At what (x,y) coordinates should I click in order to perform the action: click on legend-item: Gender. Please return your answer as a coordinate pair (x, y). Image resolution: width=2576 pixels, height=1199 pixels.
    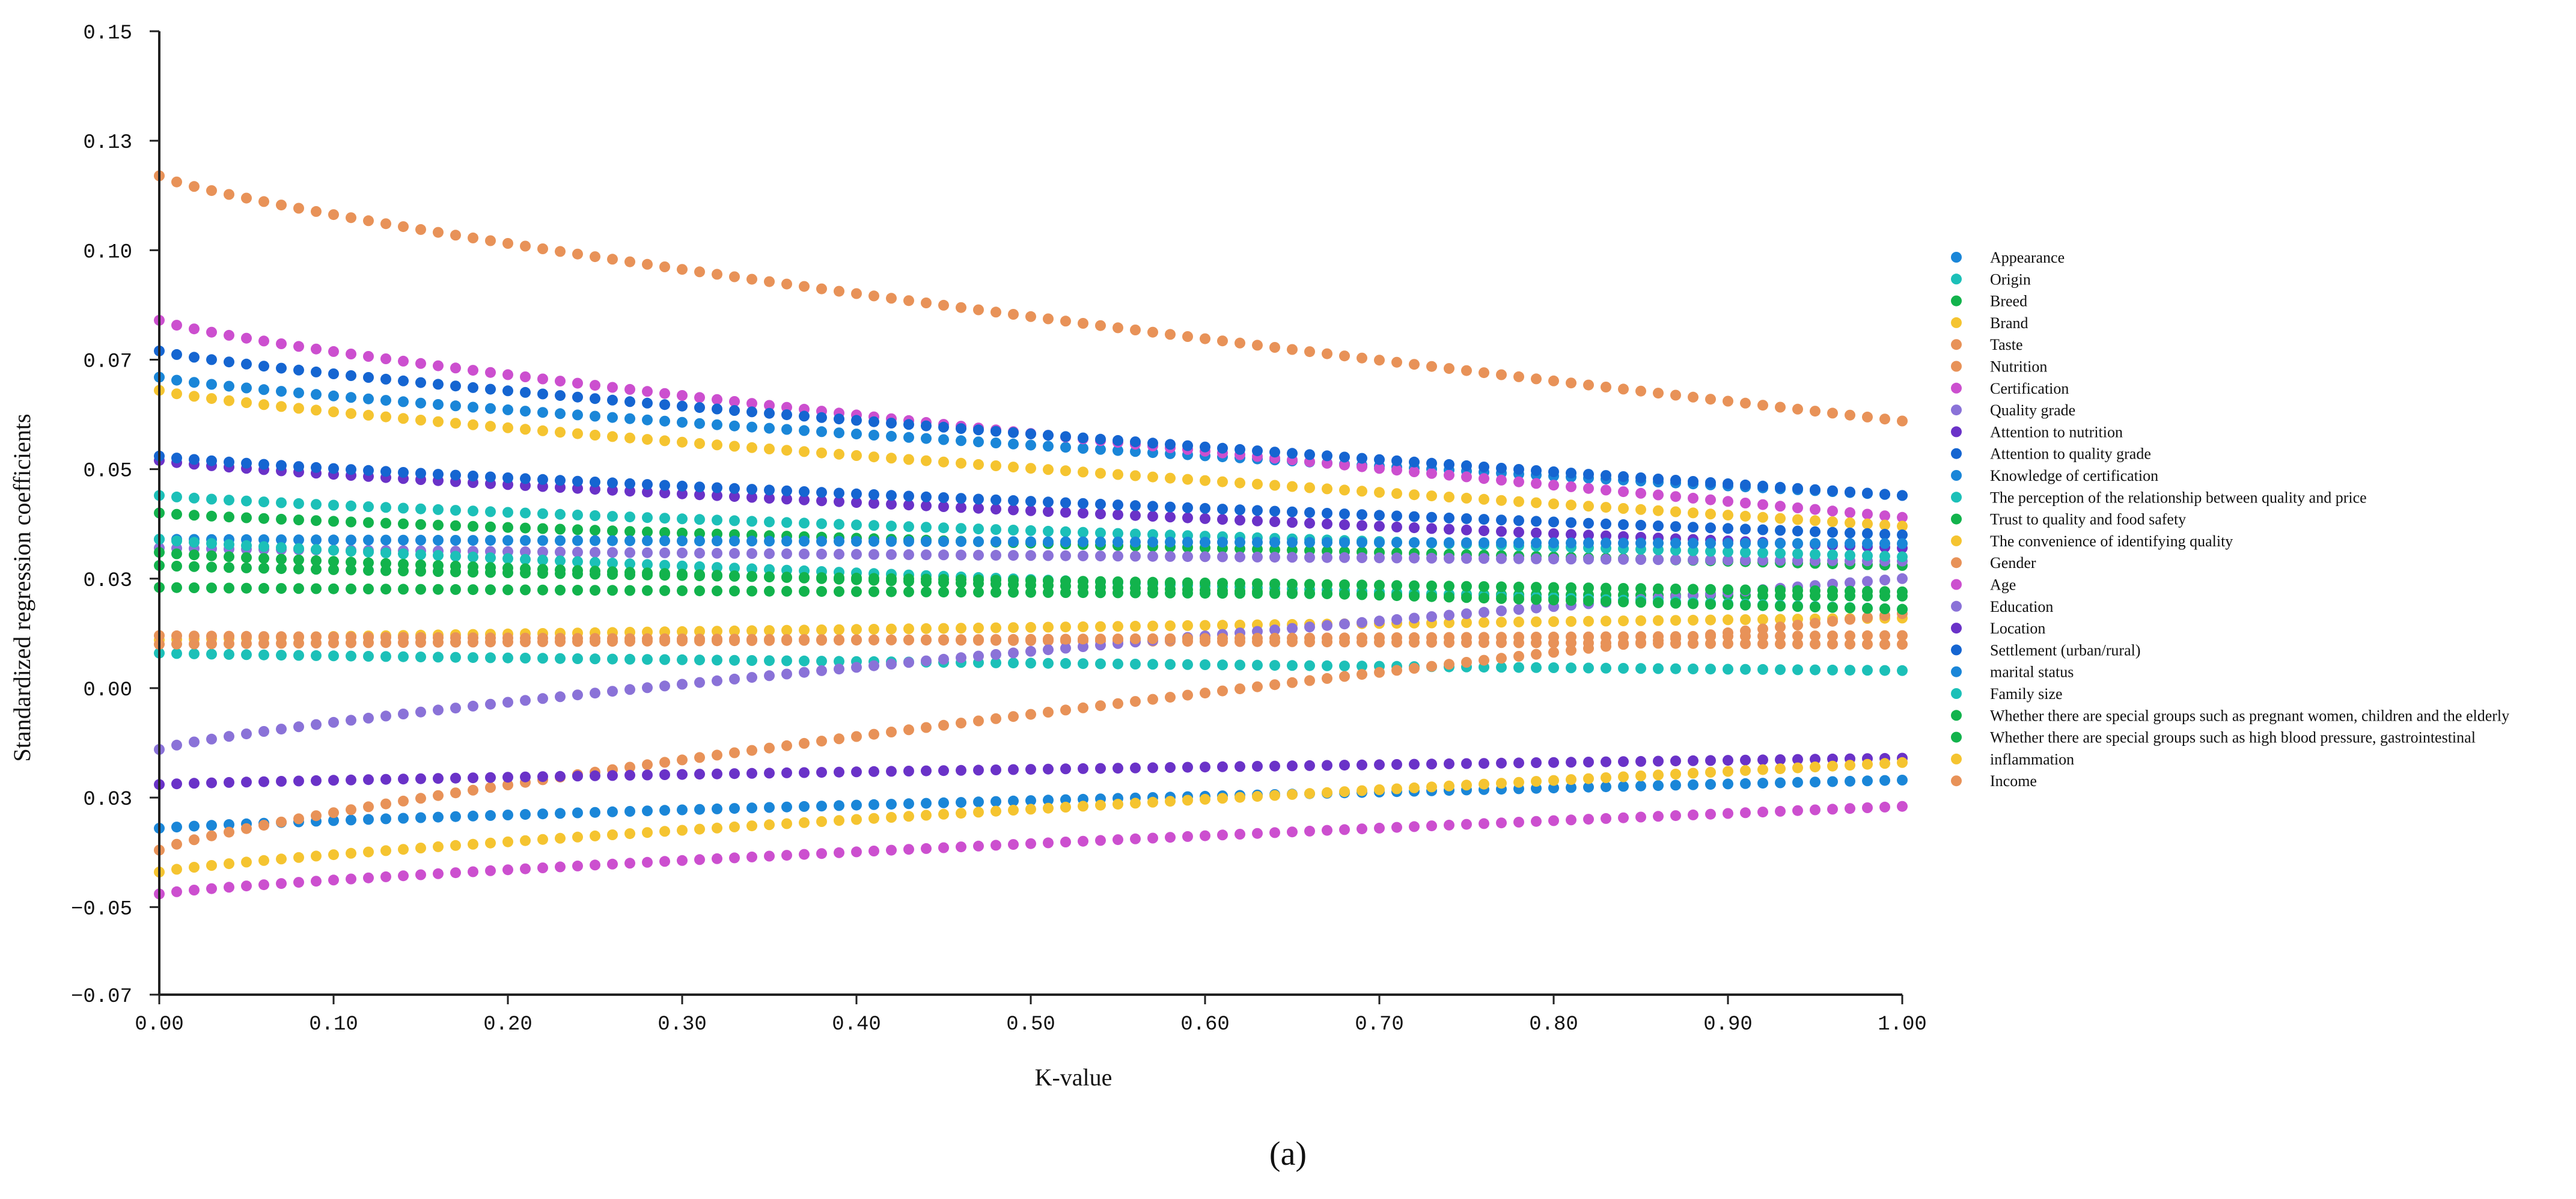
    Looking at the image, I should click on (1993, 563).